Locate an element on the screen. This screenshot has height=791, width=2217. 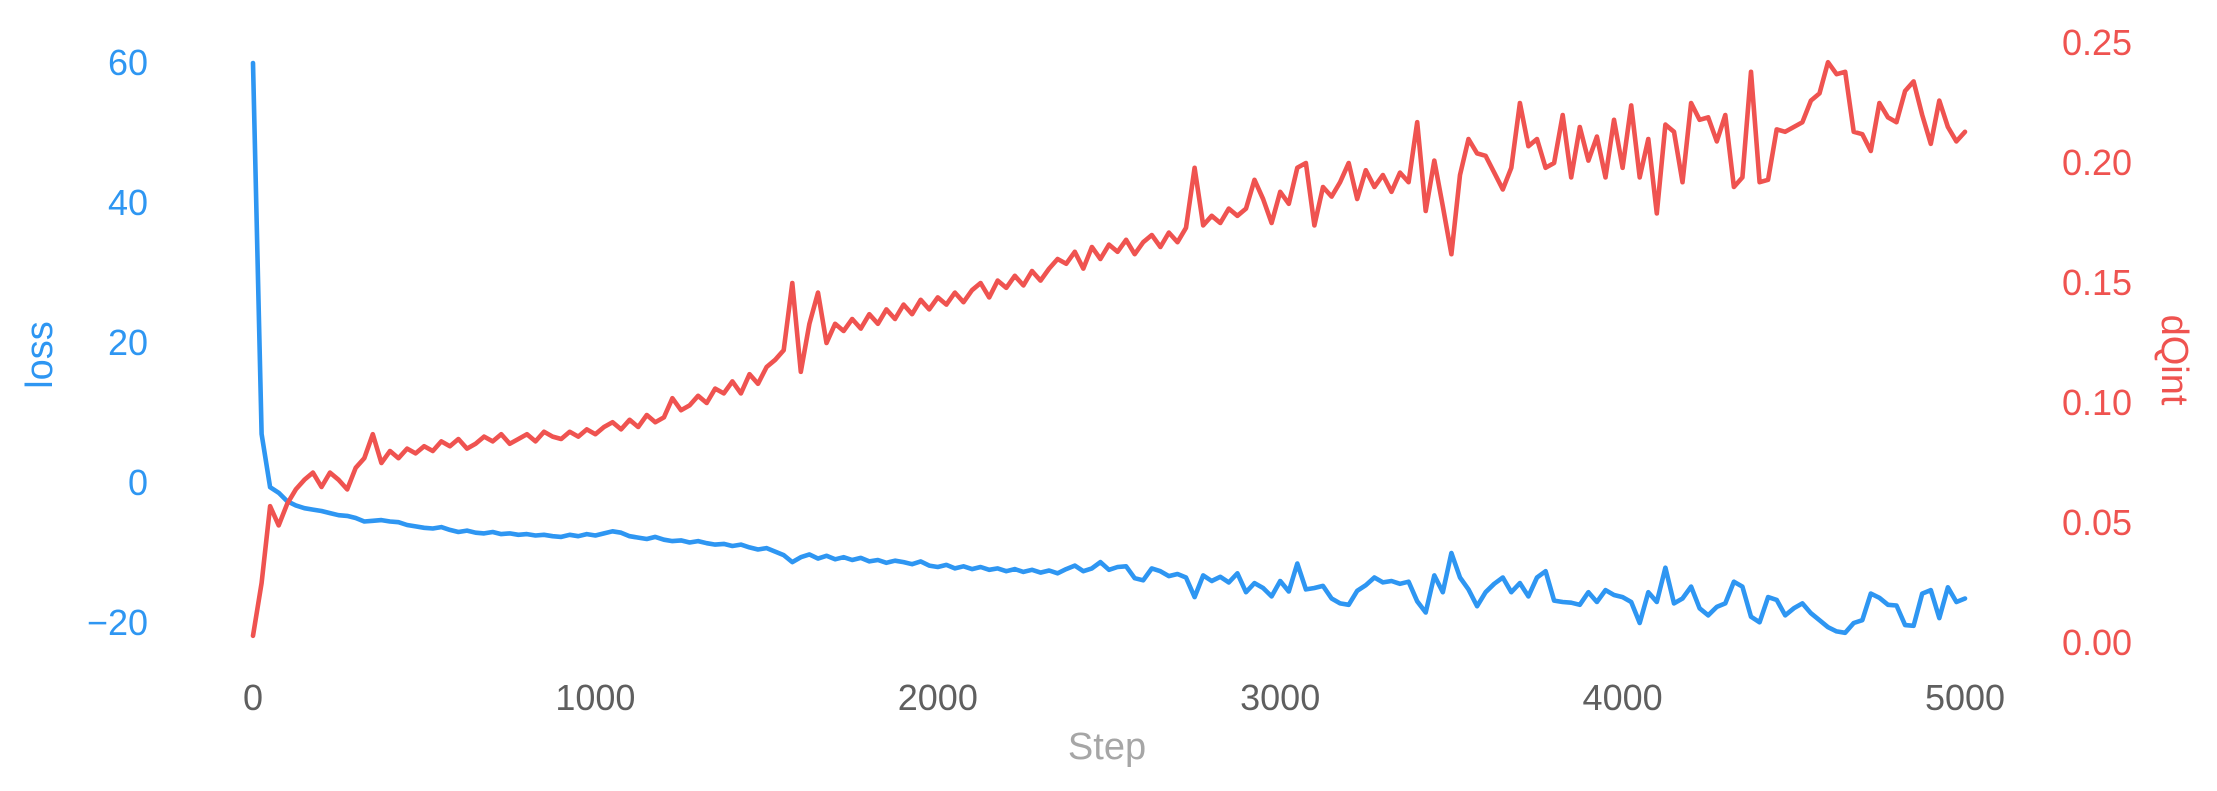
right-tick-0.25: 0.25 is located at coordinates (2097, 42).